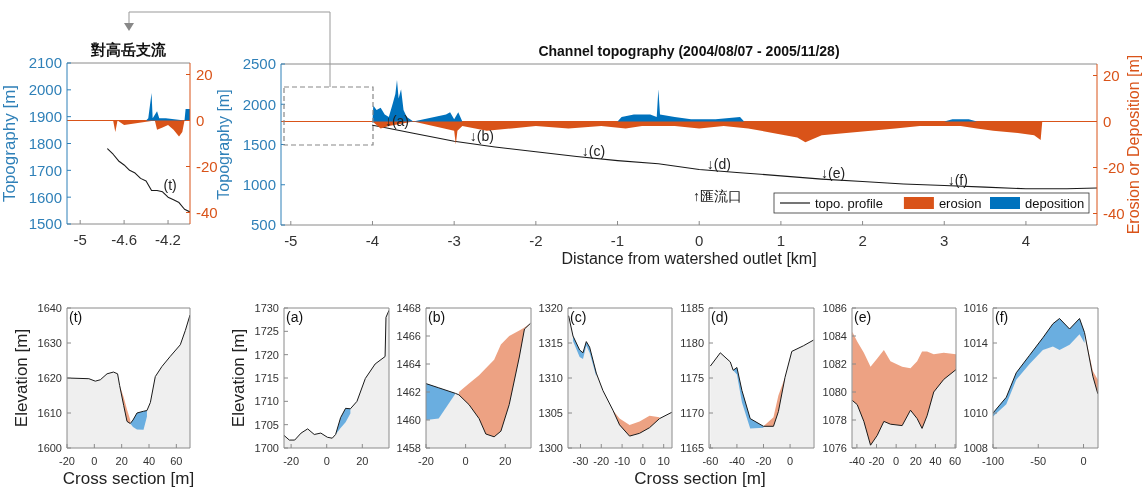  Describe the element at coordinates (550, 342) in the screenshot. I see `y-tick-label: 1315` at that location.